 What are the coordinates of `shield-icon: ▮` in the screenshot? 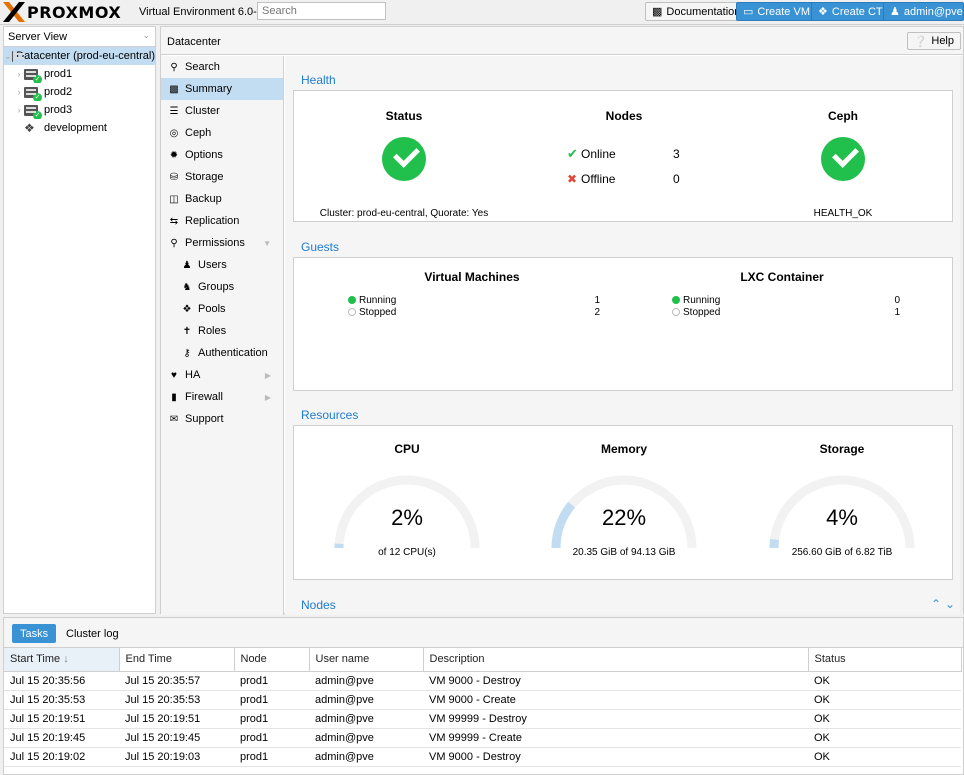 It's located at (174, 397).